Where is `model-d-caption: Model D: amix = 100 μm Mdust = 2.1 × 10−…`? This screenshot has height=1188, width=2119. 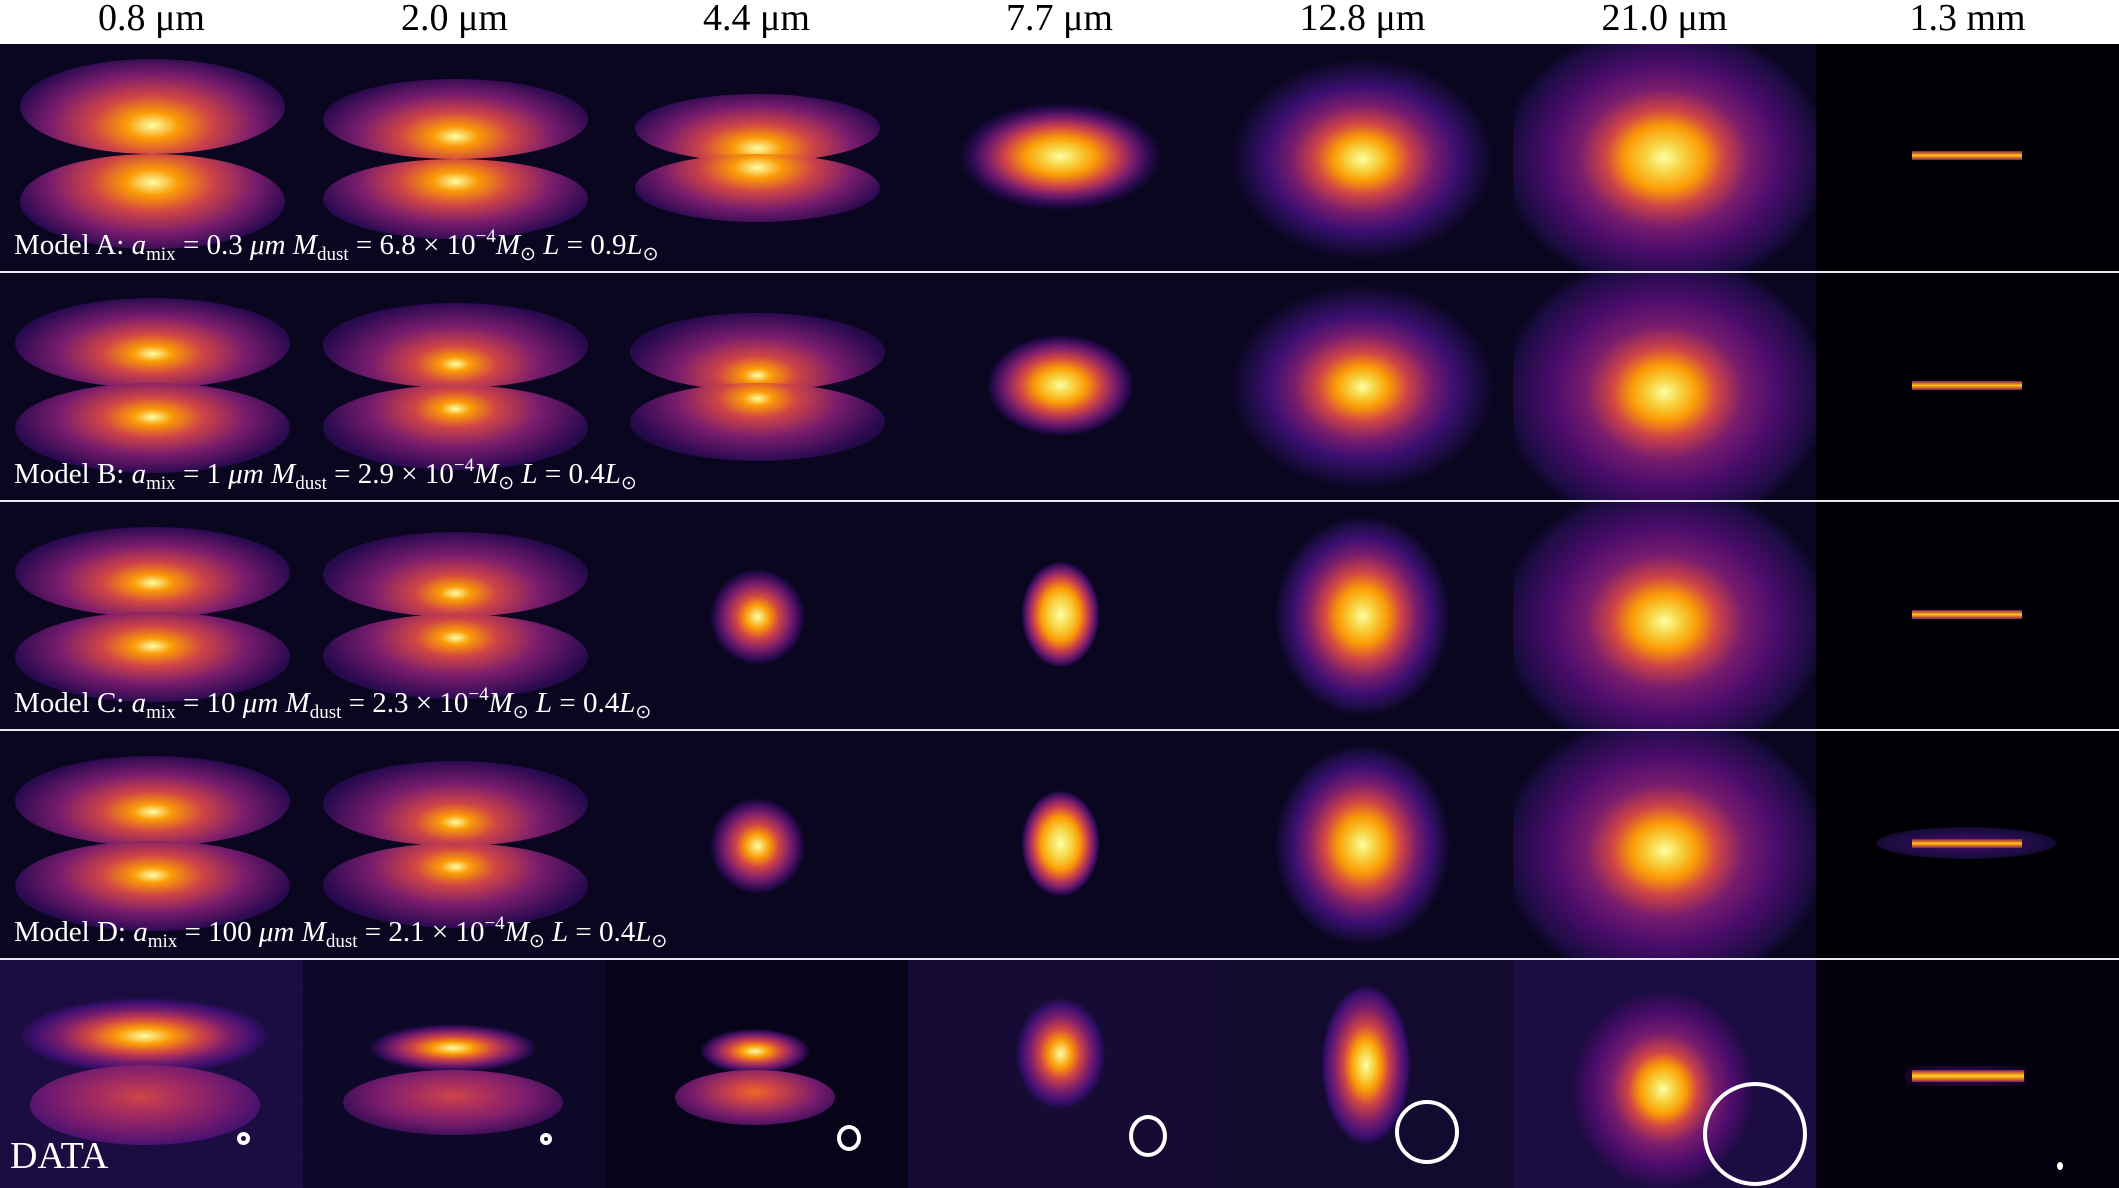 model-d-caption: Model D: amix = 100 μm Mdust = 2.1 × 10−… is located at coordinates (341, 932).